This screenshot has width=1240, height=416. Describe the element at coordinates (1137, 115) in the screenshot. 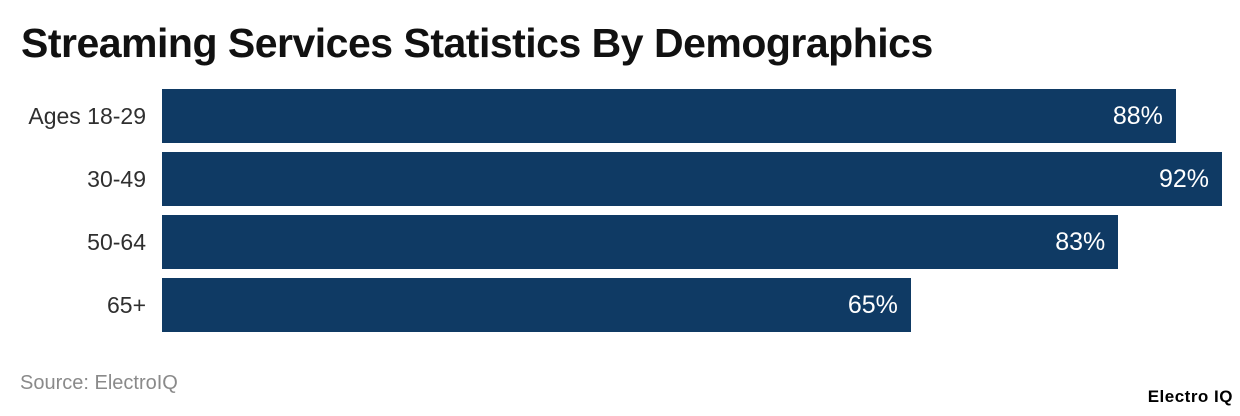

I see `bar-value-label: 88%` at that location.